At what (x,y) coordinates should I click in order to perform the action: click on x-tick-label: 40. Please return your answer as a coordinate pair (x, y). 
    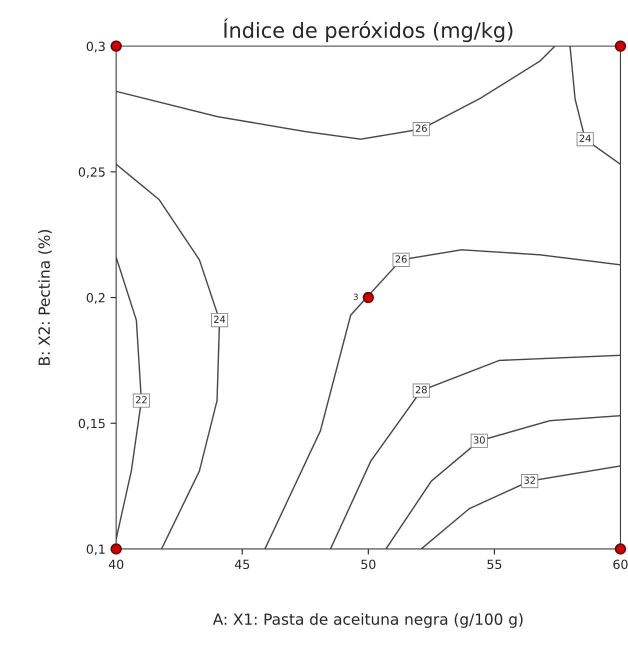
    Looking at the image, I should click on (116, 565).